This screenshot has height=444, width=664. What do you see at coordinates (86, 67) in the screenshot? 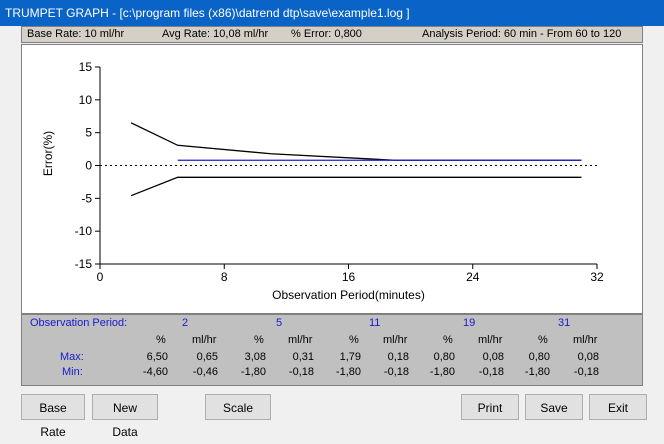
I see `y-tick-label: 15` at bounding box center [86, 67].